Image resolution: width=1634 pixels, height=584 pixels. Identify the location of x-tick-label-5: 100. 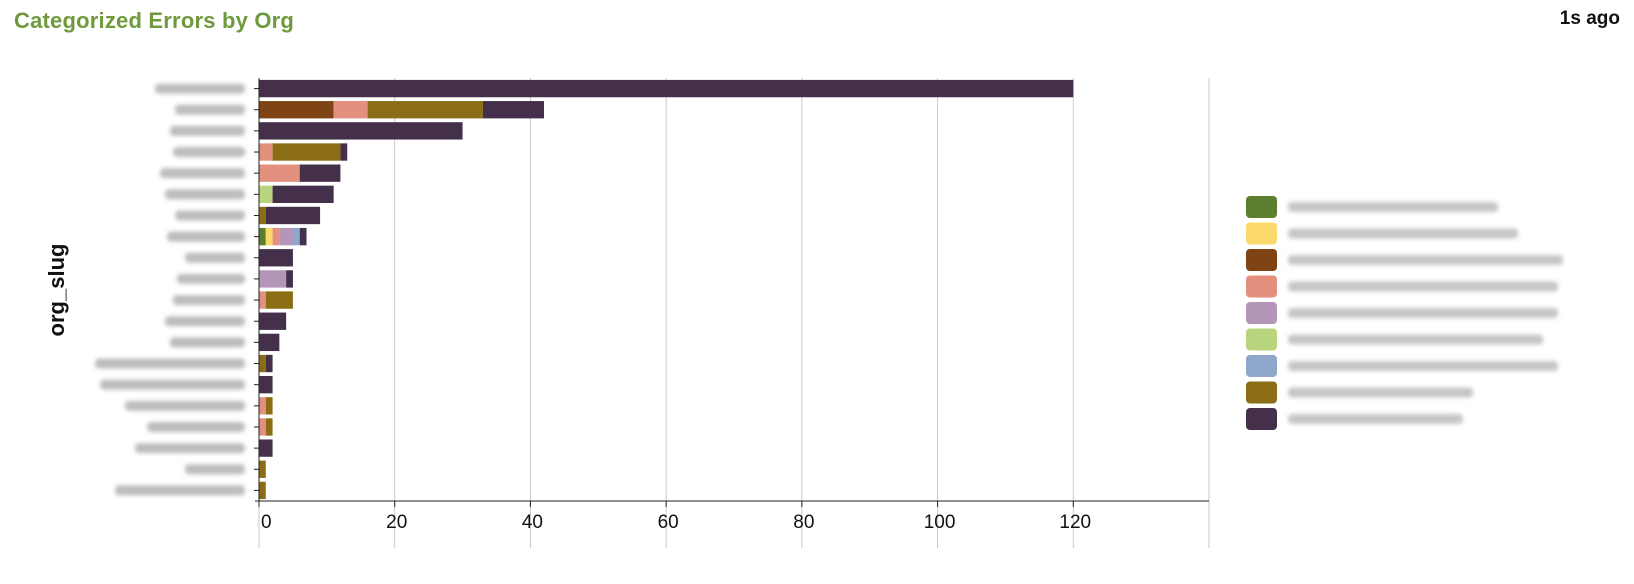
(940, 522).